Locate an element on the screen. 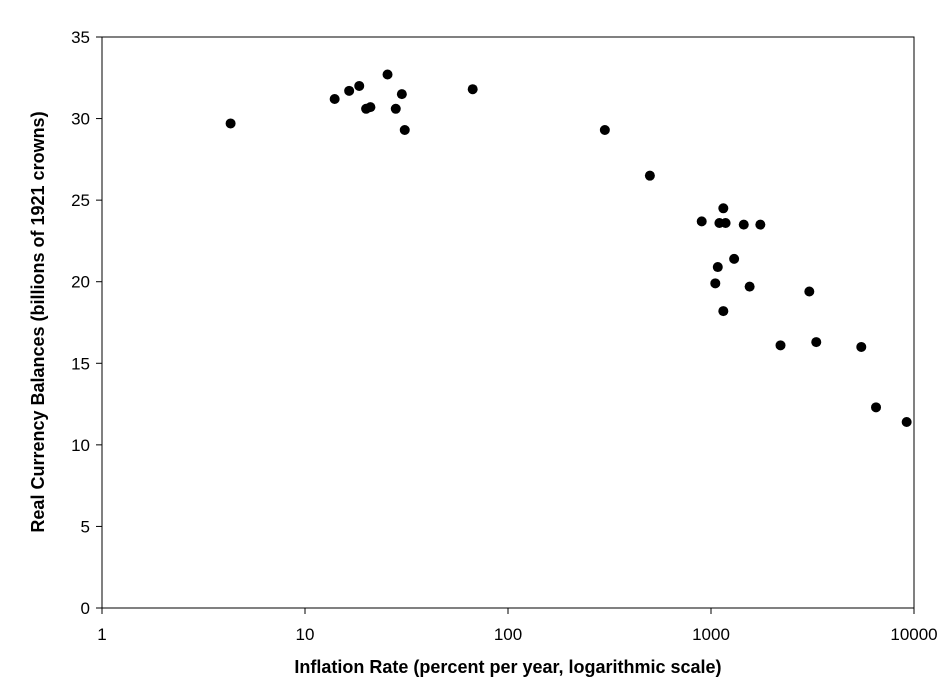 The image size is (951, 688). y-tick-label: 35 is located at coordinates (80, 37).